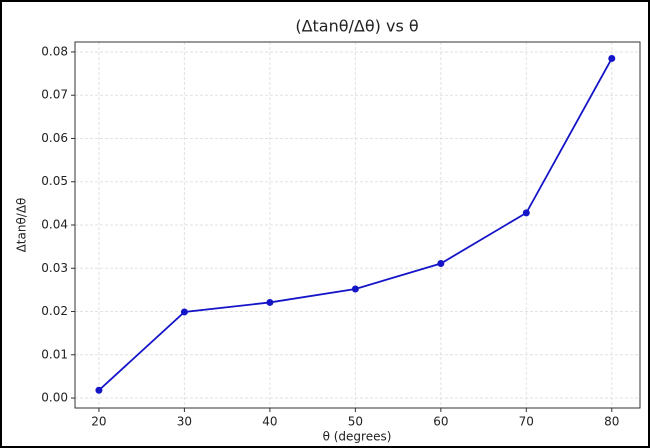 The height and width of the screenshot is (448, 650). Describe the element at coordinates (54, 51) in the screenshot. I see `y-tick-label: 0.08` at that location.